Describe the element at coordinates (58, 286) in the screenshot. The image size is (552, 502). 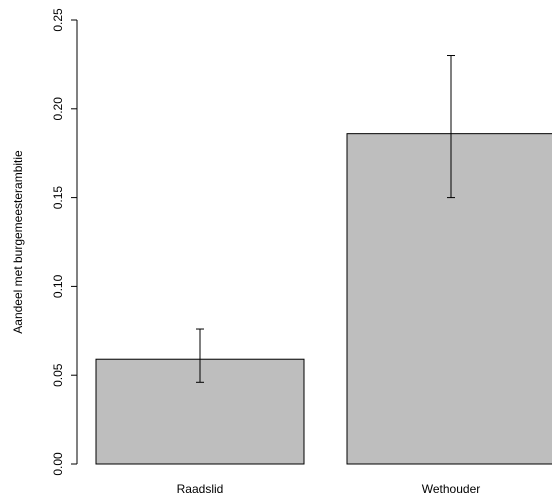
I see `y-tick-label: 0.10` at that location.